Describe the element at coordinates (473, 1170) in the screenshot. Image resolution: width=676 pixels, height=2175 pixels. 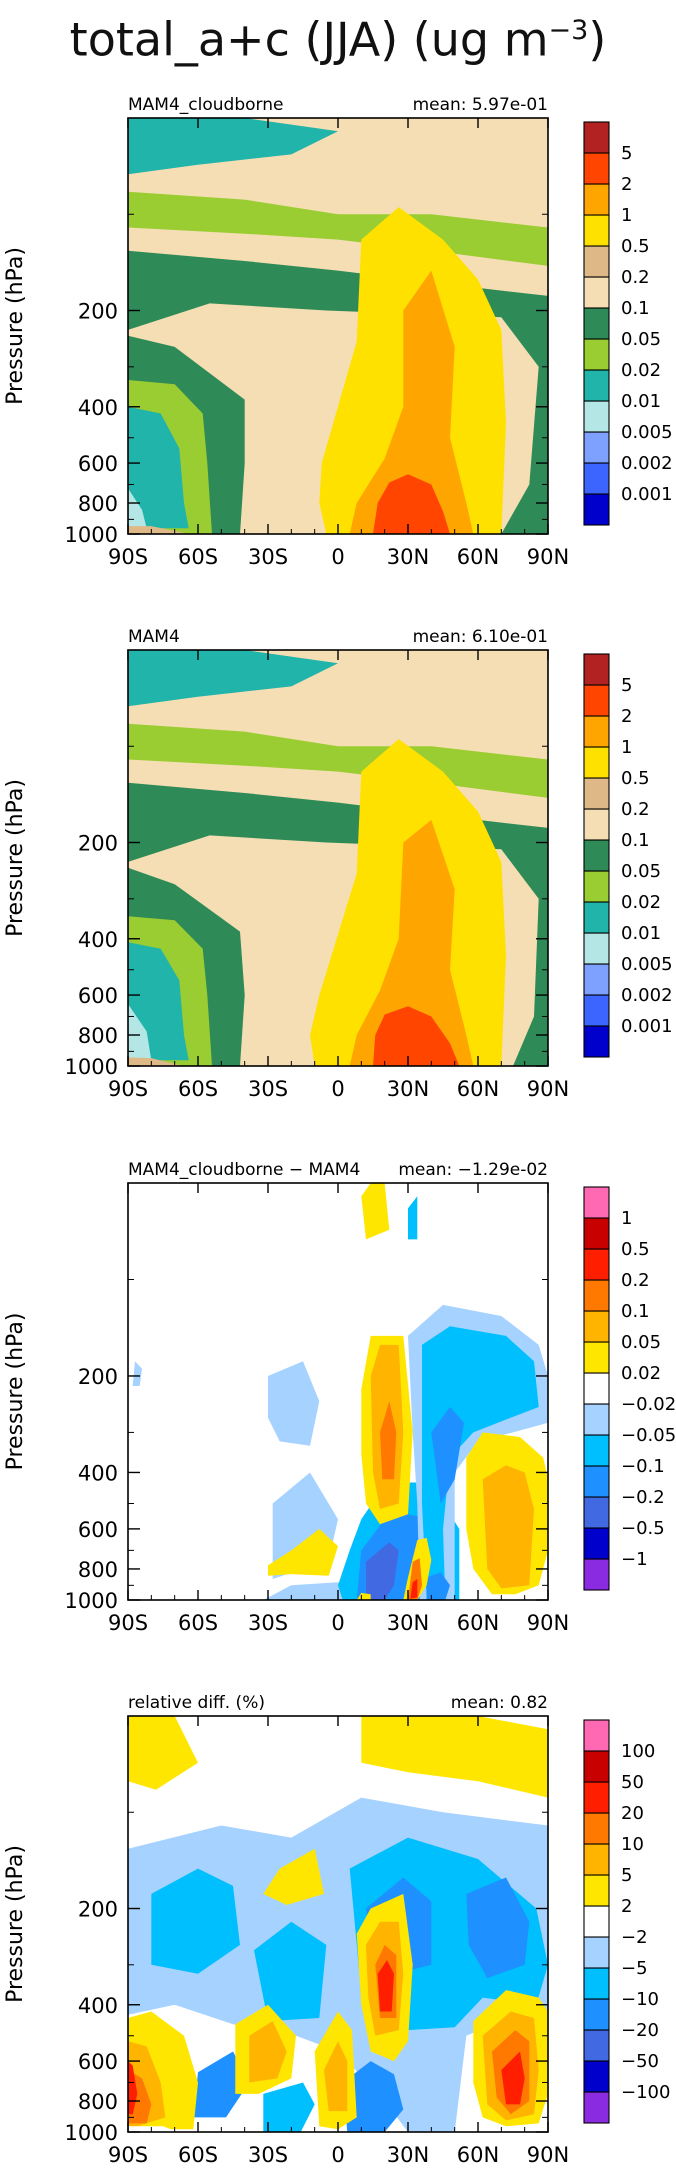
I see `panel-mean: mean: −1.29e-02` at that location.